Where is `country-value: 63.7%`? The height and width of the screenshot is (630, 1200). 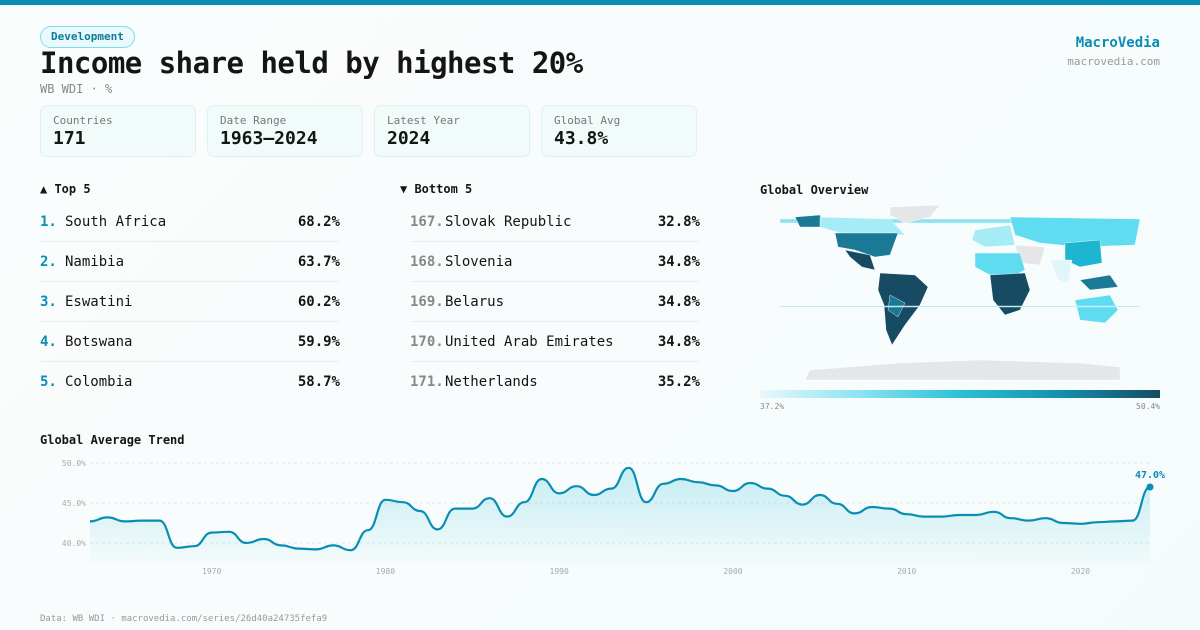 country-value: 63.7% is located at coordinates (318, 261).